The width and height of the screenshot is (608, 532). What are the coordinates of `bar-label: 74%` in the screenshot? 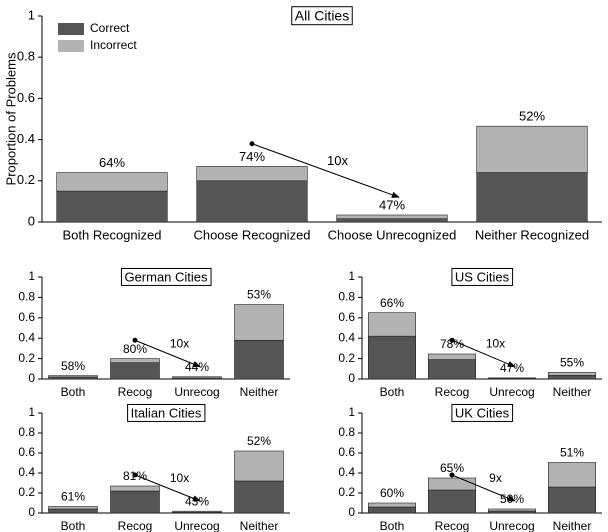 It's located at (252, 156).